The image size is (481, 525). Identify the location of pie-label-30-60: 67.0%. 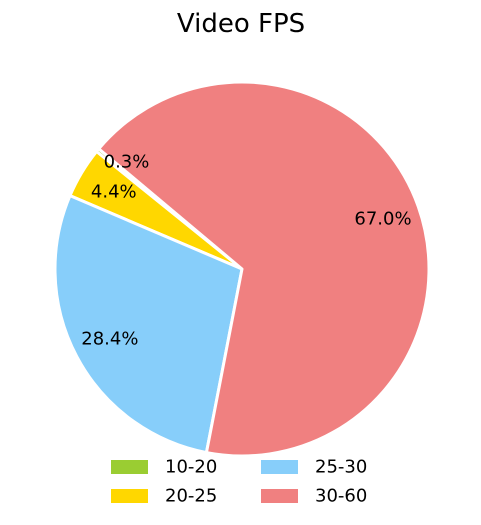
(382, 219).